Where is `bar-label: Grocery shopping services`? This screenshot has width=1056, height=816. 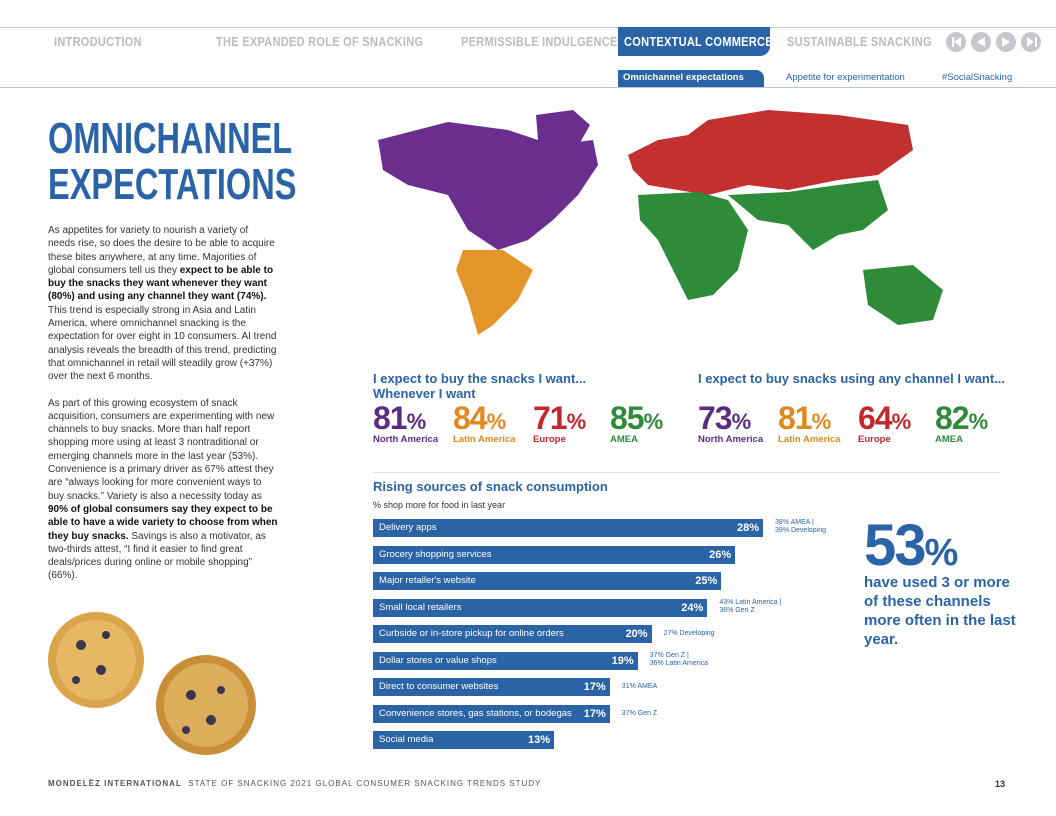 bar-label: Grocery shopping services is located at coordinates (435, 554).